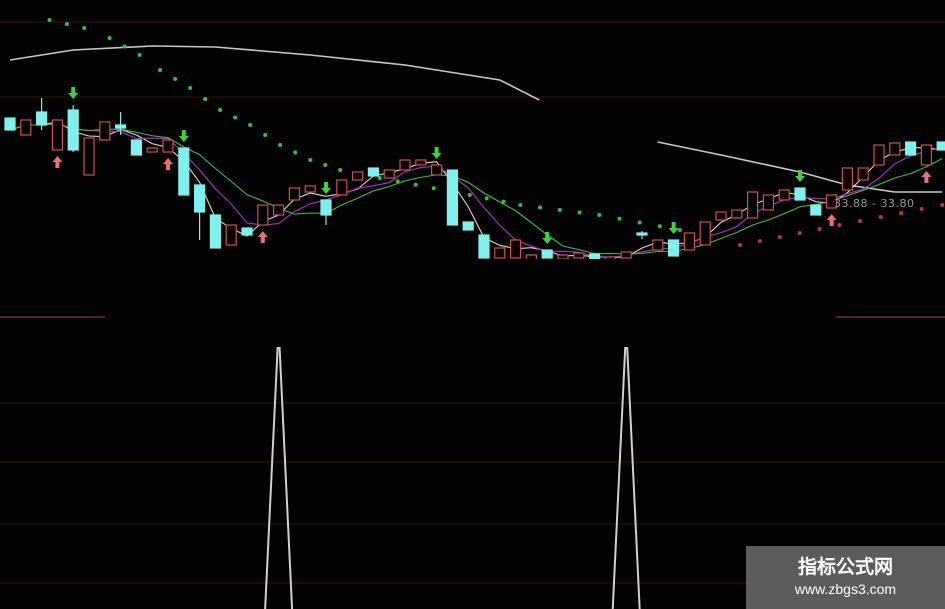 This screenshot has width=945, height=609. I want to click on ma-long-line, so click(274, 73).